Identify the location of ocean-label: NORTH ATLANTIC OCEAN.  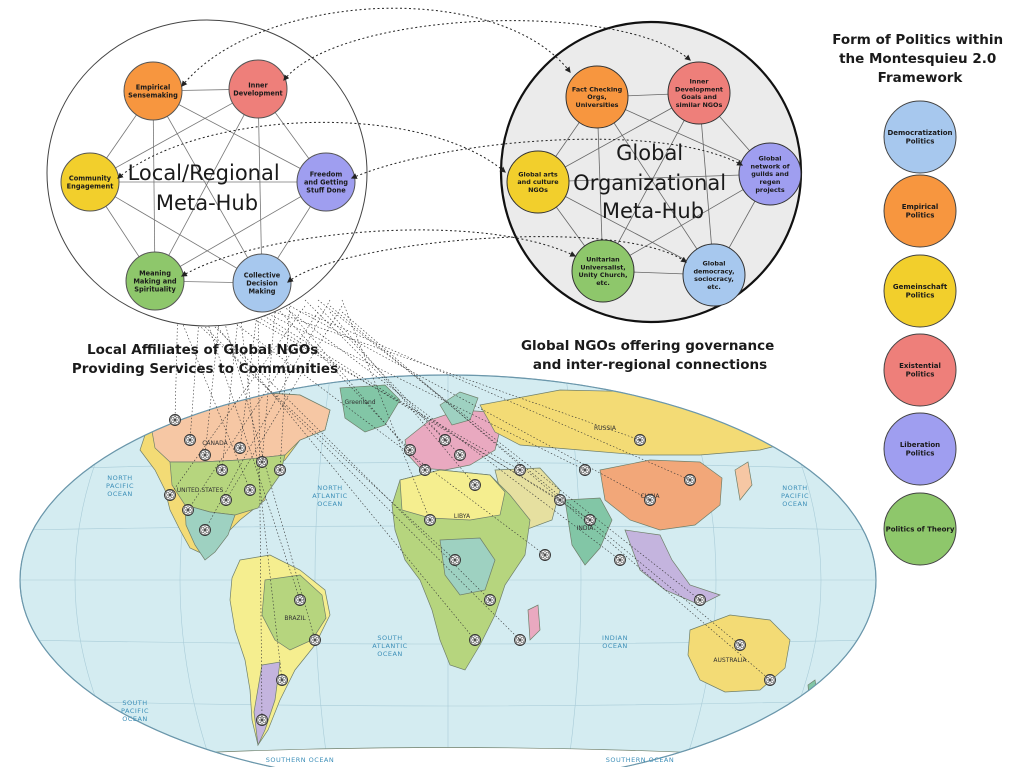
(329, 496).